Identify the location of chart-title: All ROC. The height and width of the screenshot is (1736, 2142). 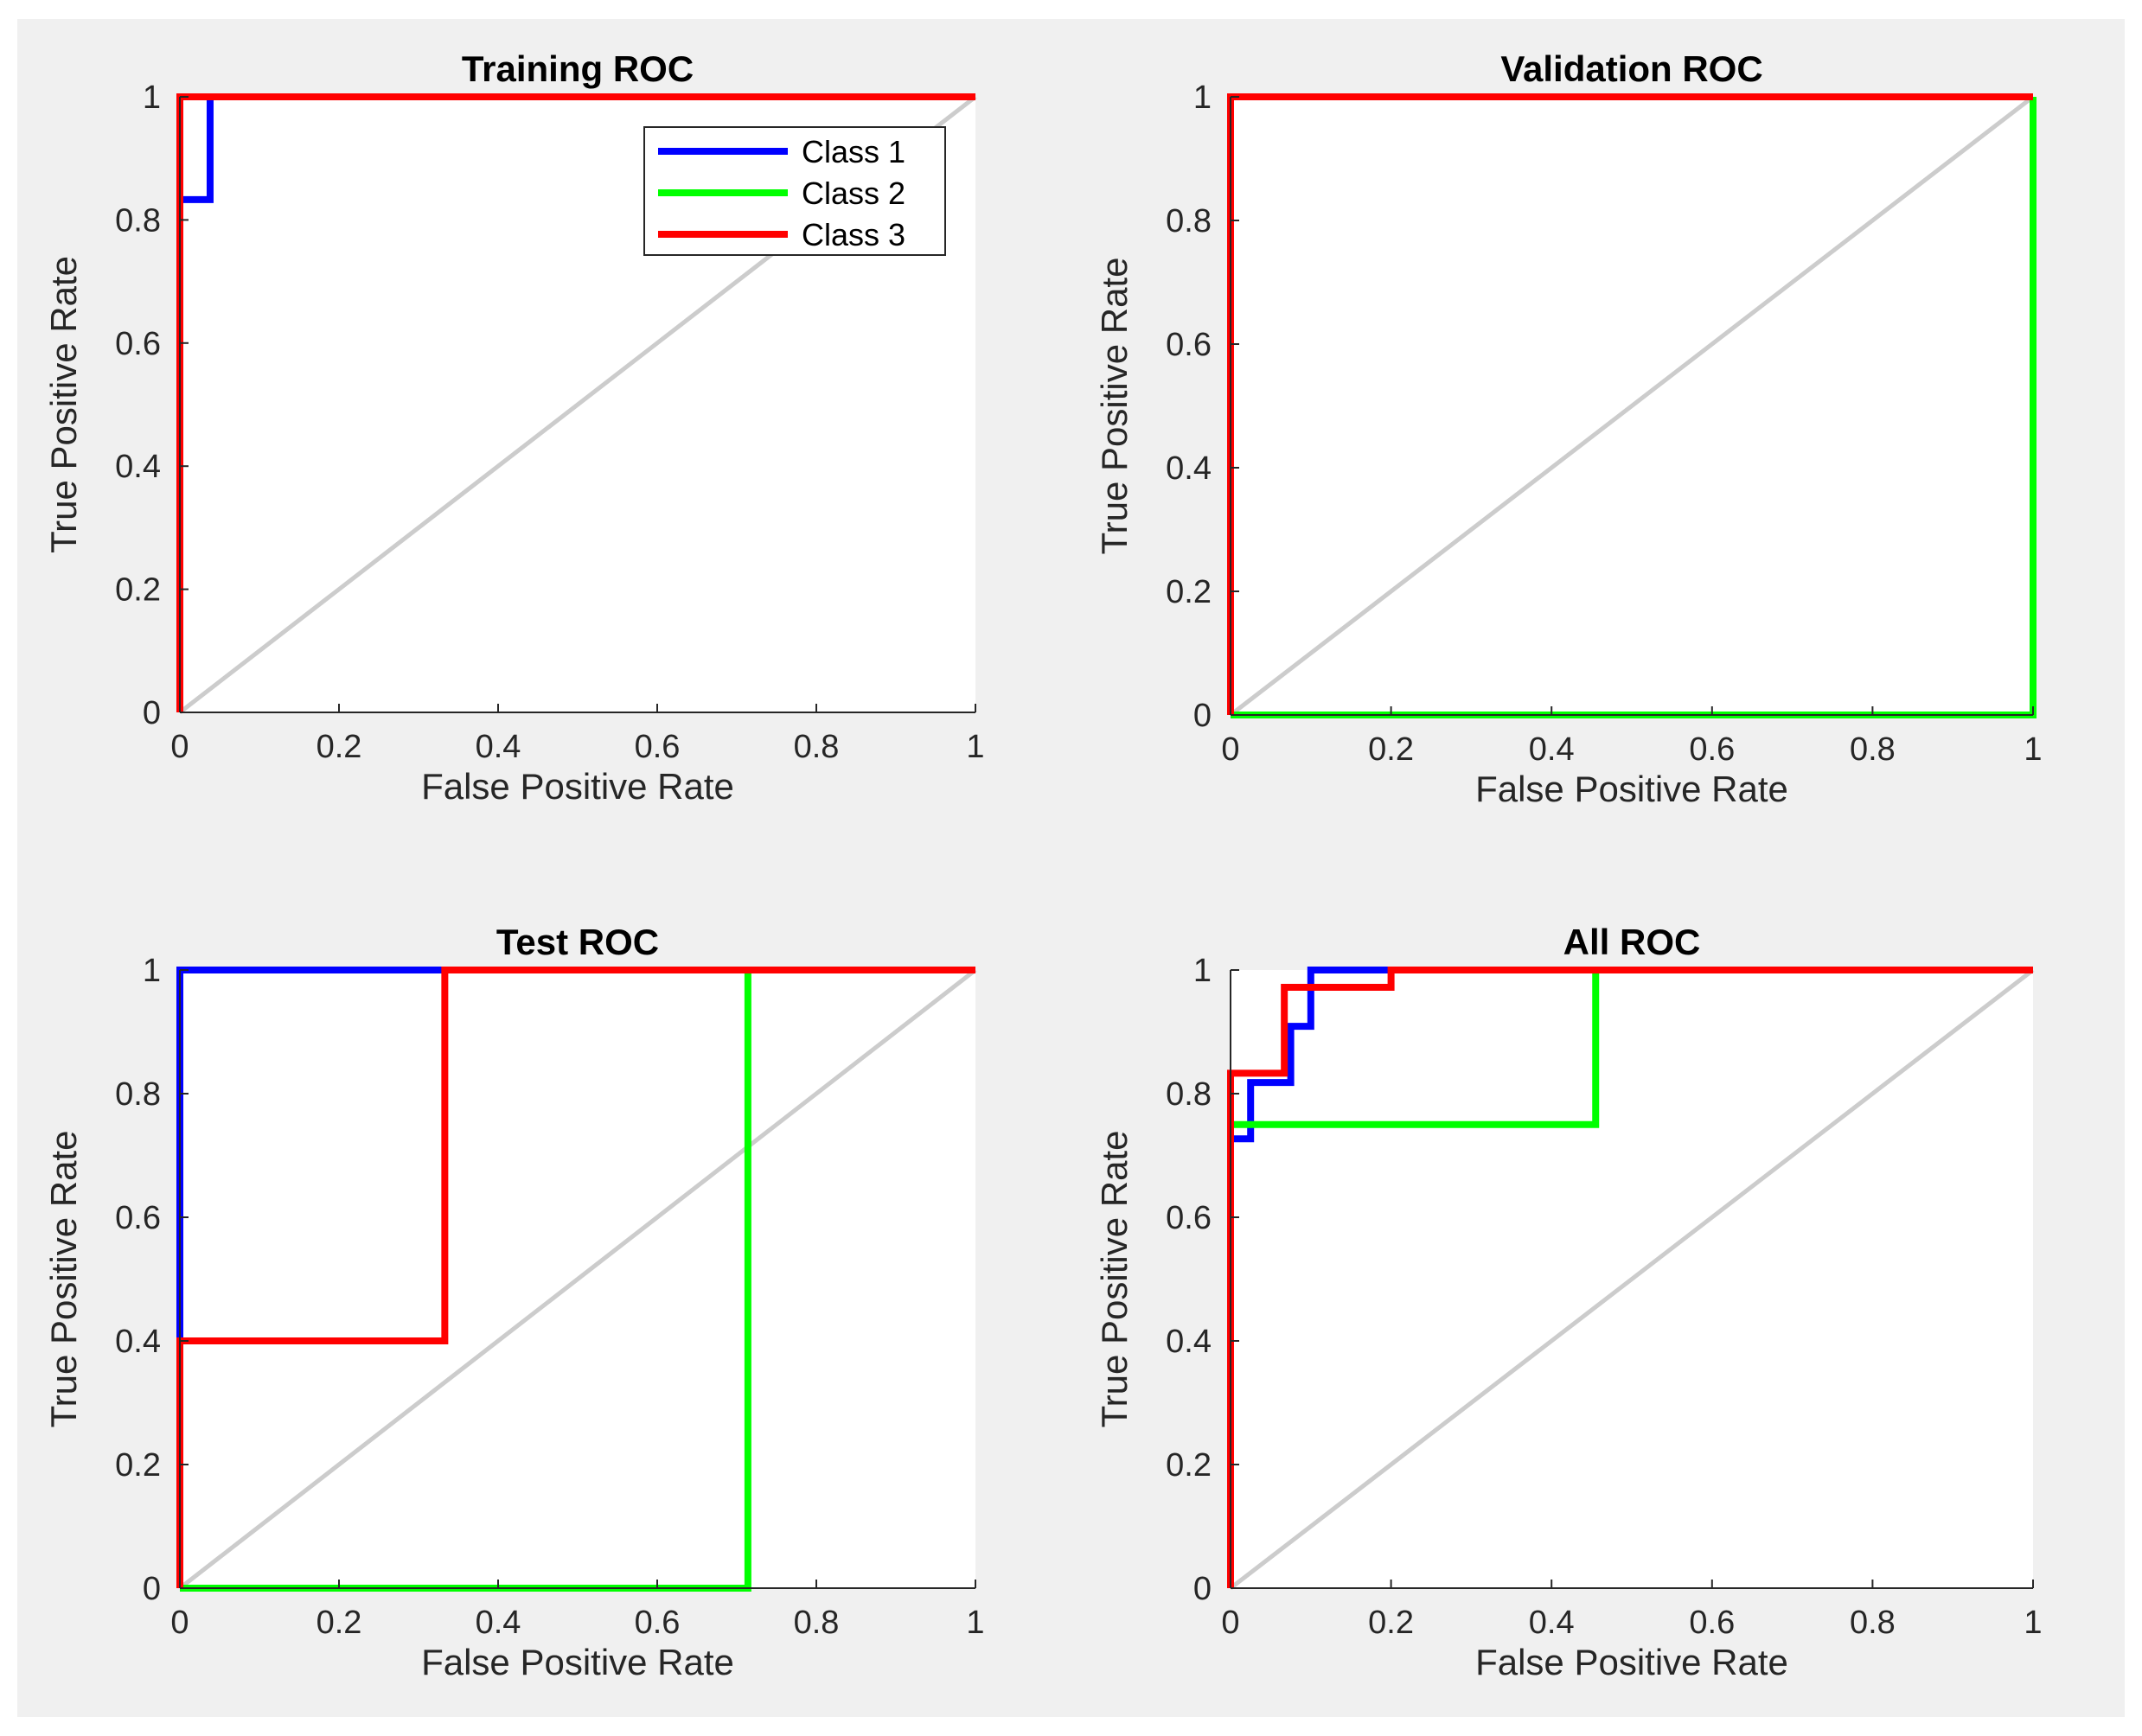
(1632, 942).